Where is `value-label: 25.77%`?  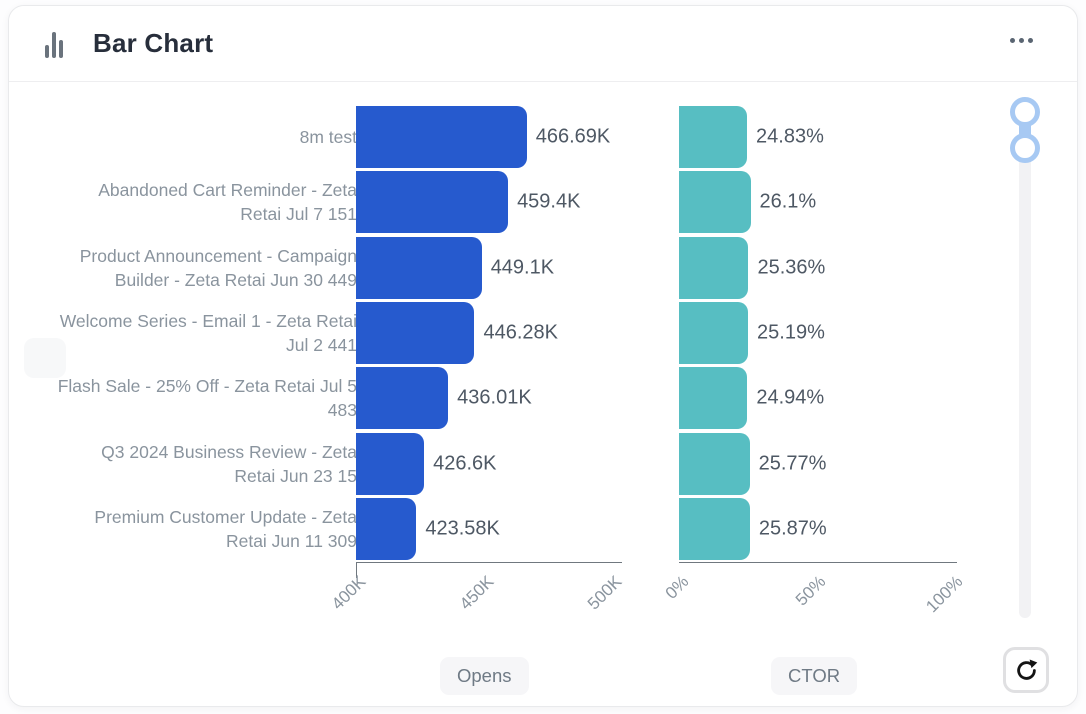 value-label: 25.77% is located at coordinates (792, 463).